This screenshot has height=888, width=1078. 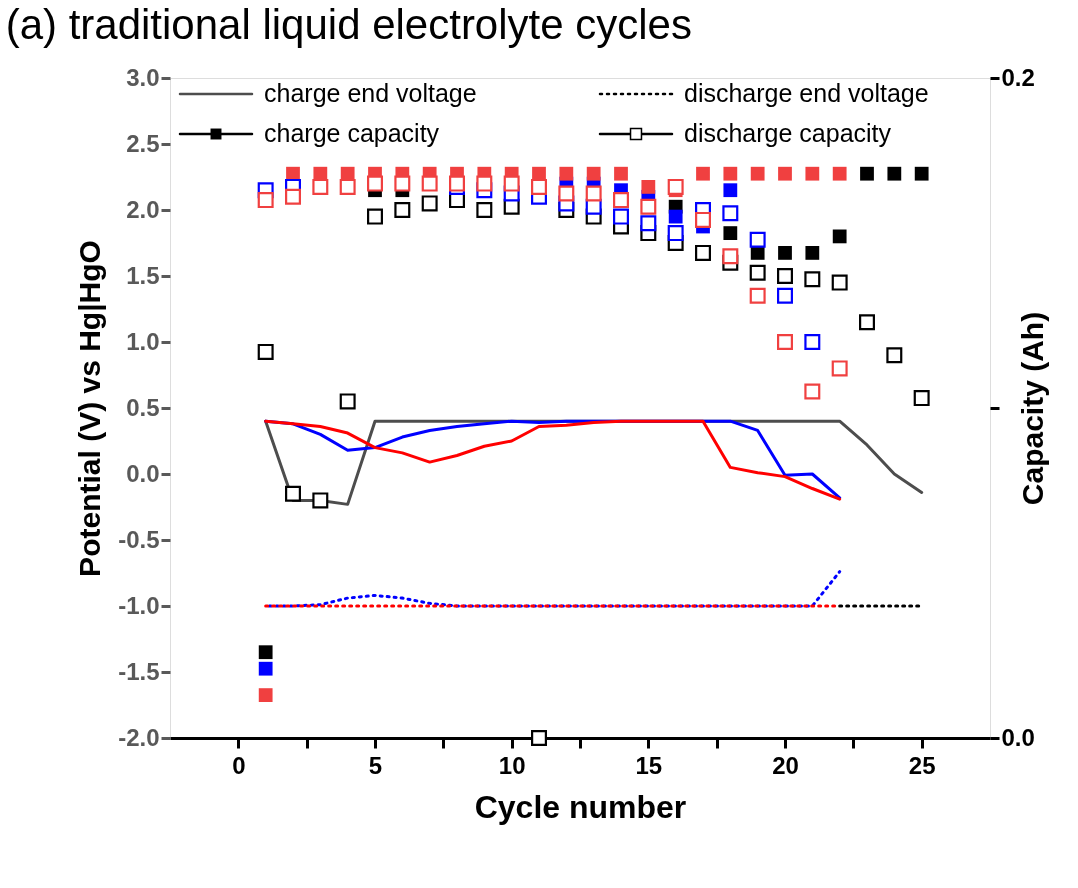 What do you see at coordinates (143, 275) in the screenshot?
I see `y-tick-label: 1.5` at bounding box center [143, 275].